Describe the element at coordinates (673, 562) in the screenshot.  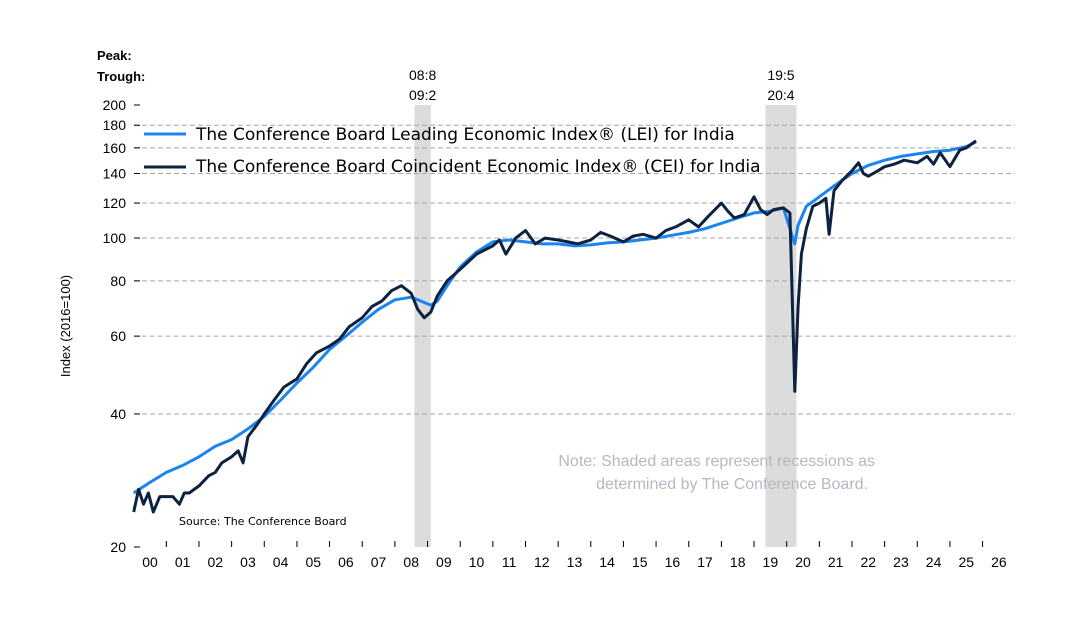
I see `x-tick-label: 16` at that location.